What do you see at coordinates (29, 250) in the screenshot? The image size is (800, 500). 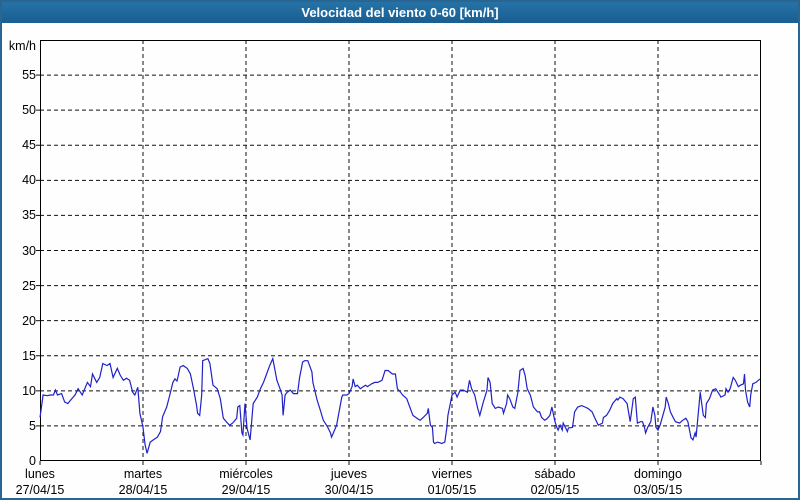 I see `y-tick-label: 30` at bounding box center [29, 250].